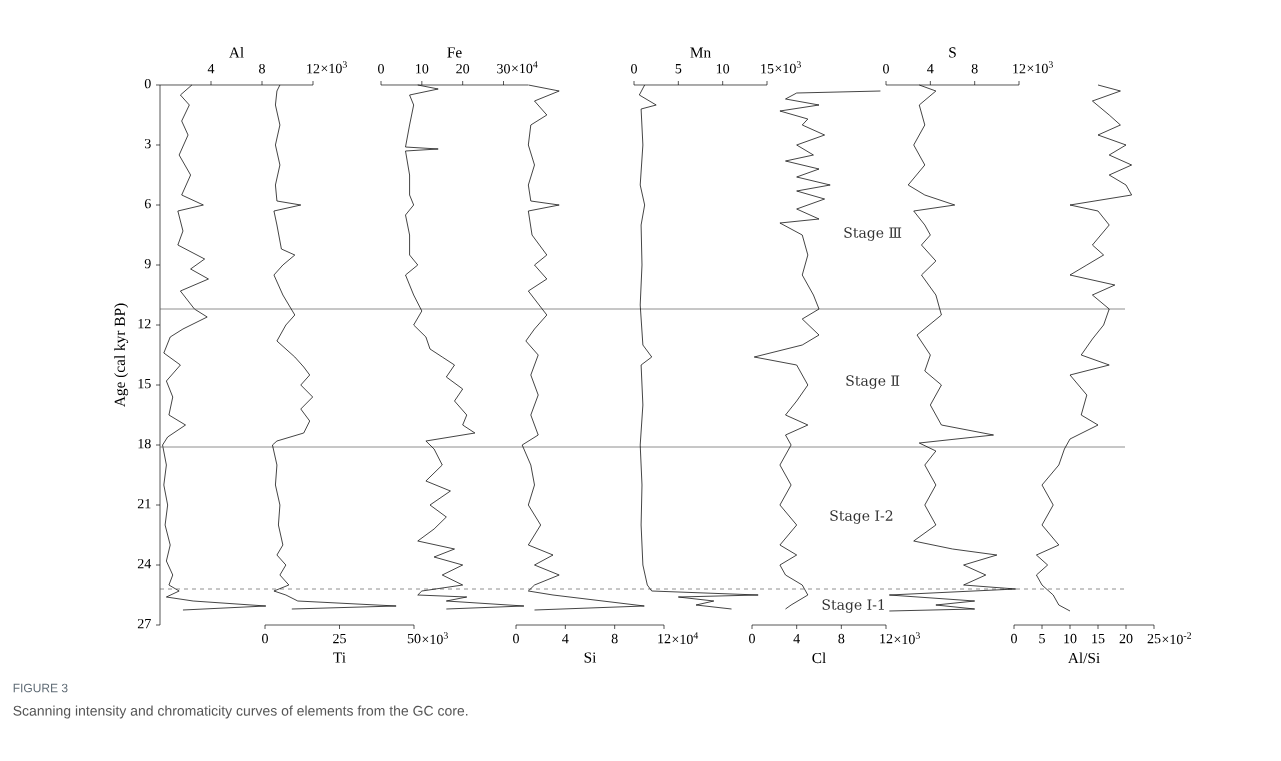  Describe the element at coordinates (144, 623) in the screenshot. I see `y-tick-label: 27` at that location.